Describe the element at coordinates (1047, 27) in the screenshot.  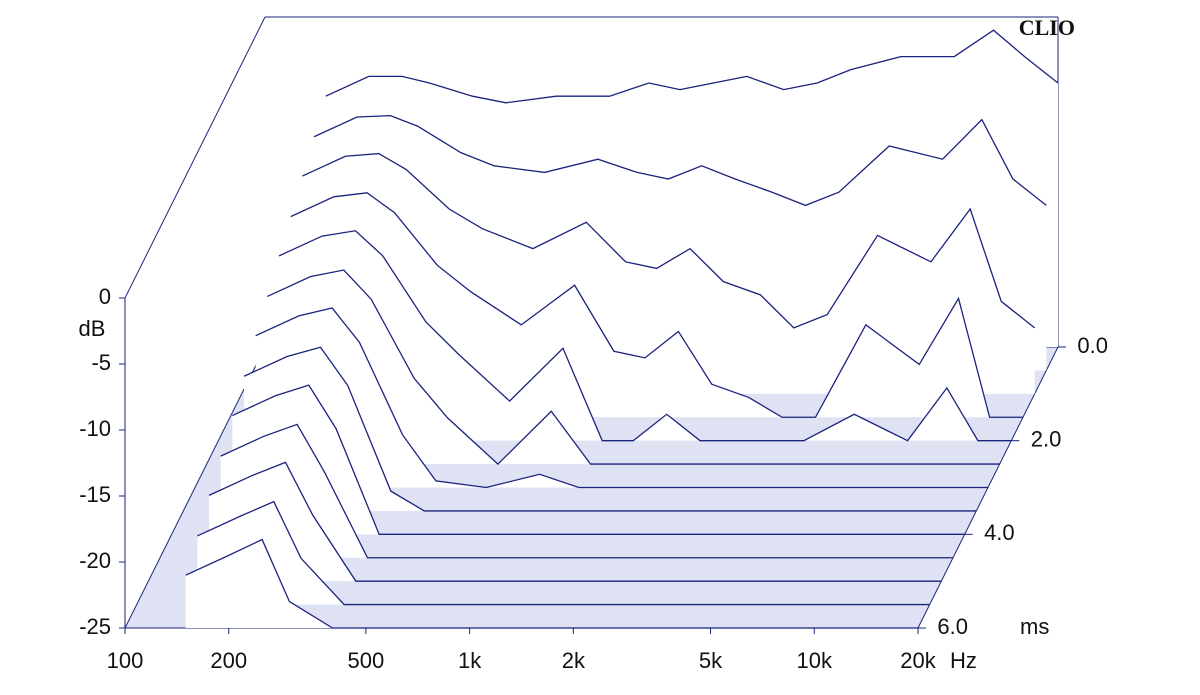
I see `brand: CLIO` at that location.